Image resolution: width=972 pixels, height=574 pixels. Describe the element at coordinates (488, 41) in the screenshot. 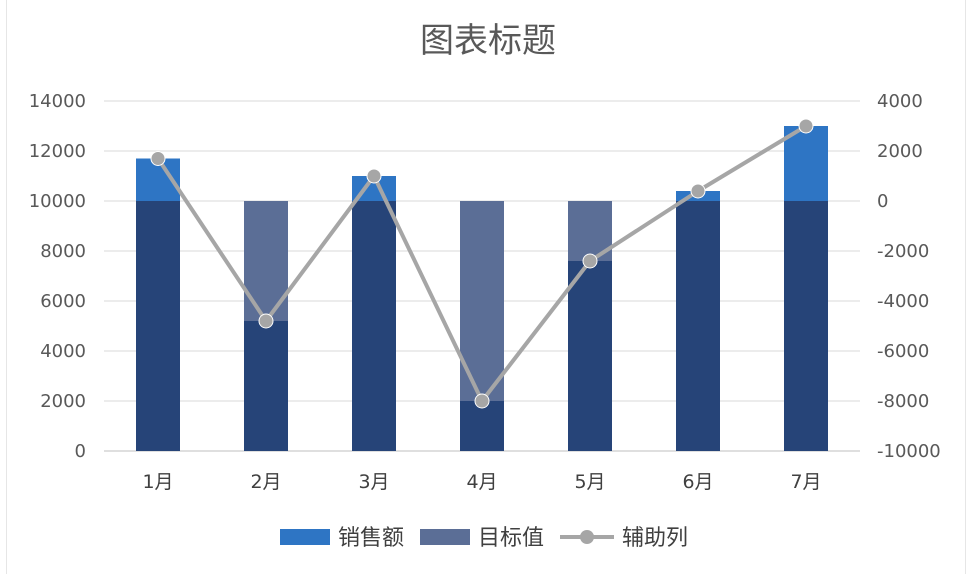

I see `chart-title: 图表标题` at that location.